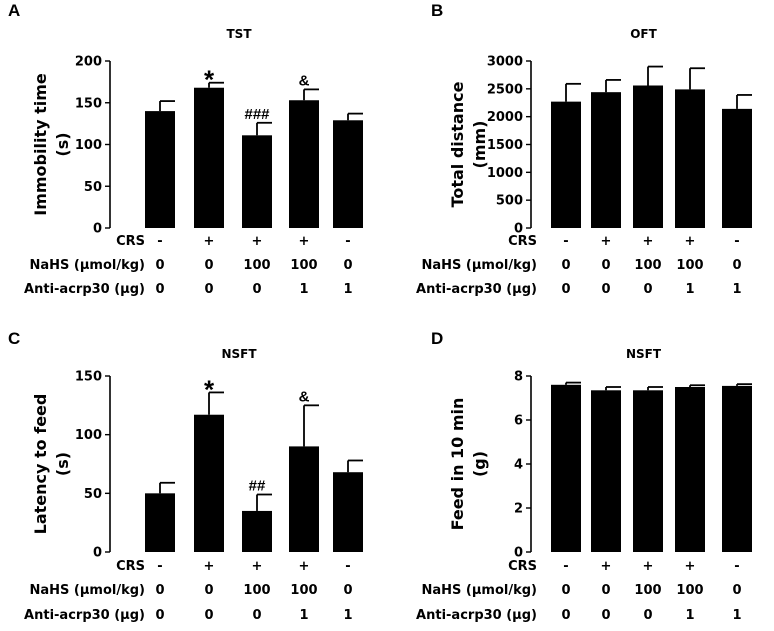 This screenshot has height=631, width=774. What do you see at coordinates (736, 590) in the screenshot?
I see `condition-value-D-2-5: 0` at bounding box center [736, 590].